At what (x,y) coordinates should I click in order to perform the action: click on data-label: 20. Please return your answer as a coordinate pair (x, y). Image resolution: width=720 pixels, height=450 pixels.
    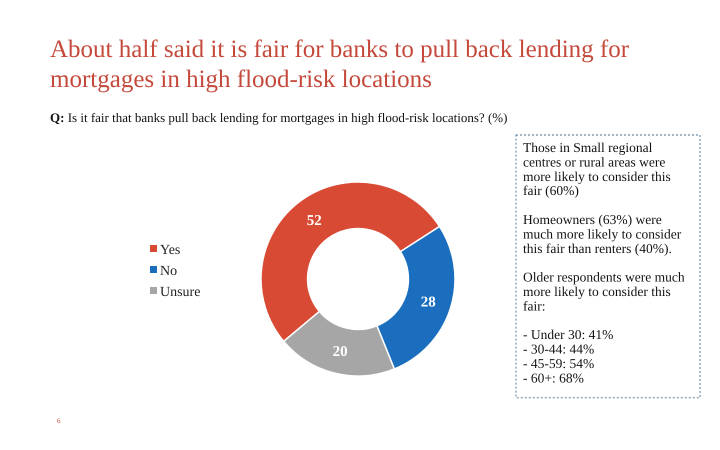
    Looking at the image, I should click on (340, 352).